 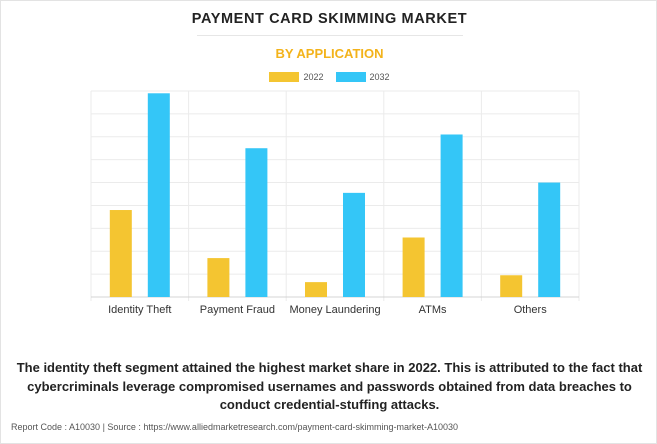 What do you see at coordinates (511, 286) in the screenshot?
I see `bar-2022-others` at bounding box center [511, 286].